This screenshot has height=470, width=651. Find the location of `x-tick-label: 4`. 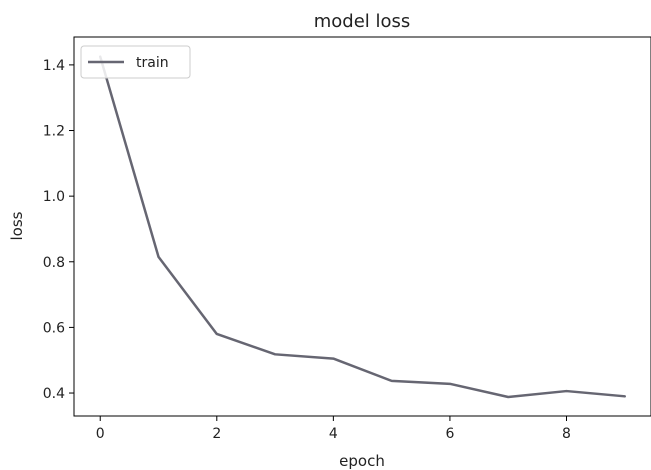

x-tick-label: 4 is located at coordinates (333, 434).